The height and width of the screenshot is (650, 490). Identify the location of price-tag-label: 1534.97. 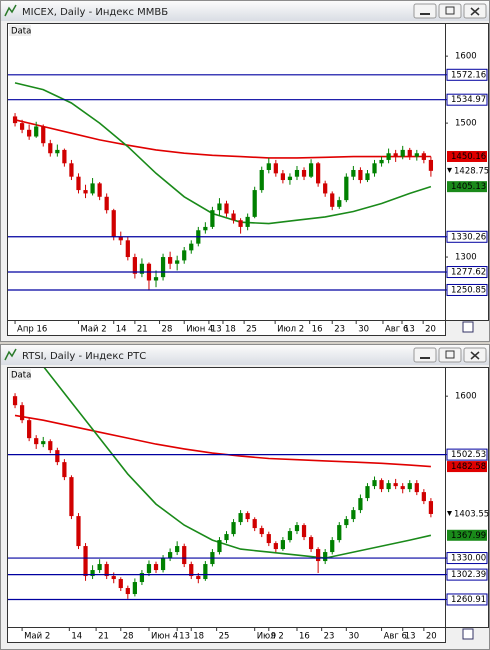
(468, 100).